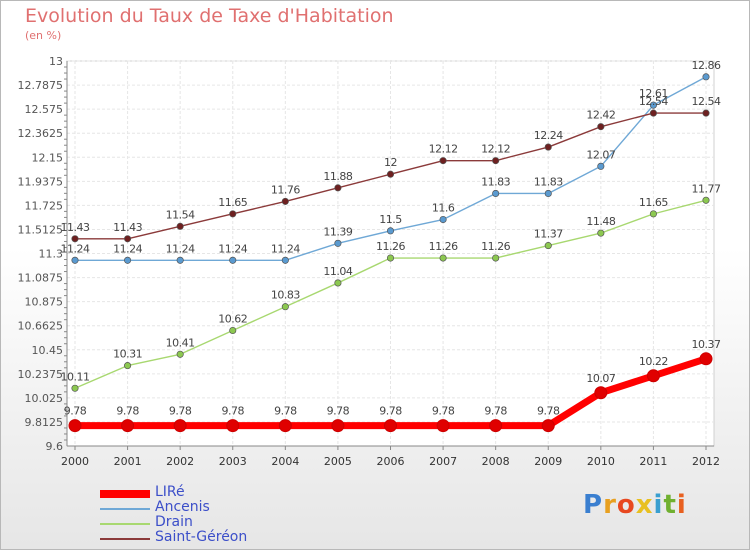  Describe the element at coordinates (443, 461) in the screenshot. I see `x-tick-label: 2007` at that location.